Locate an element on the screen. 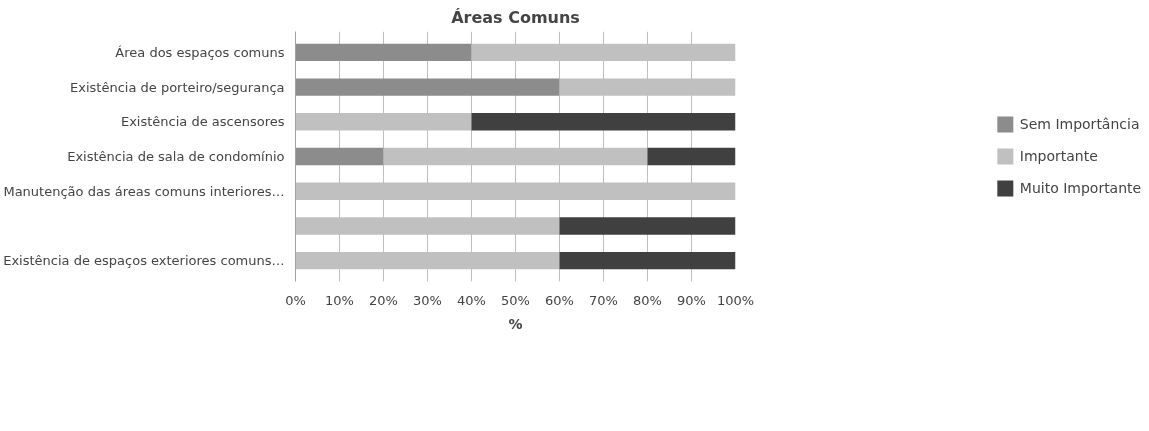  x-tick-label: 10% is located at coordinates (339, 300).